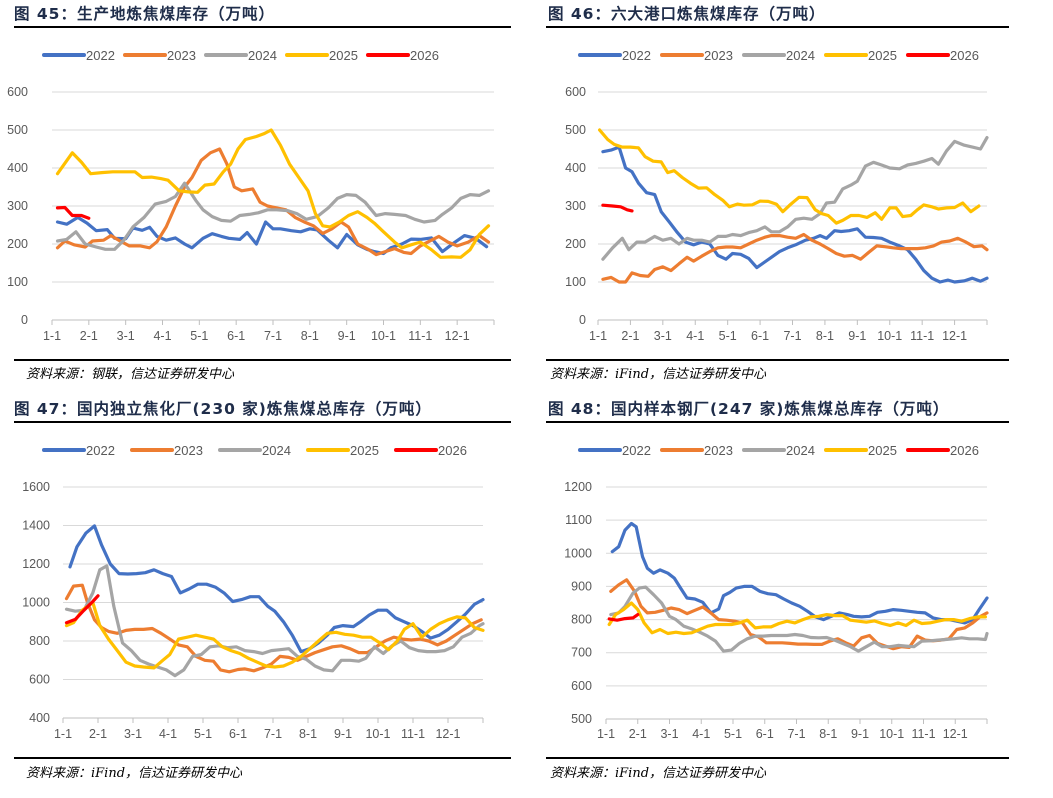 The height and width of the screenshot is (798, 1053). What do you see at coordinates (82, 609) in the screenshot?
I see `series-line-2026` at bounding box center [82, 609].